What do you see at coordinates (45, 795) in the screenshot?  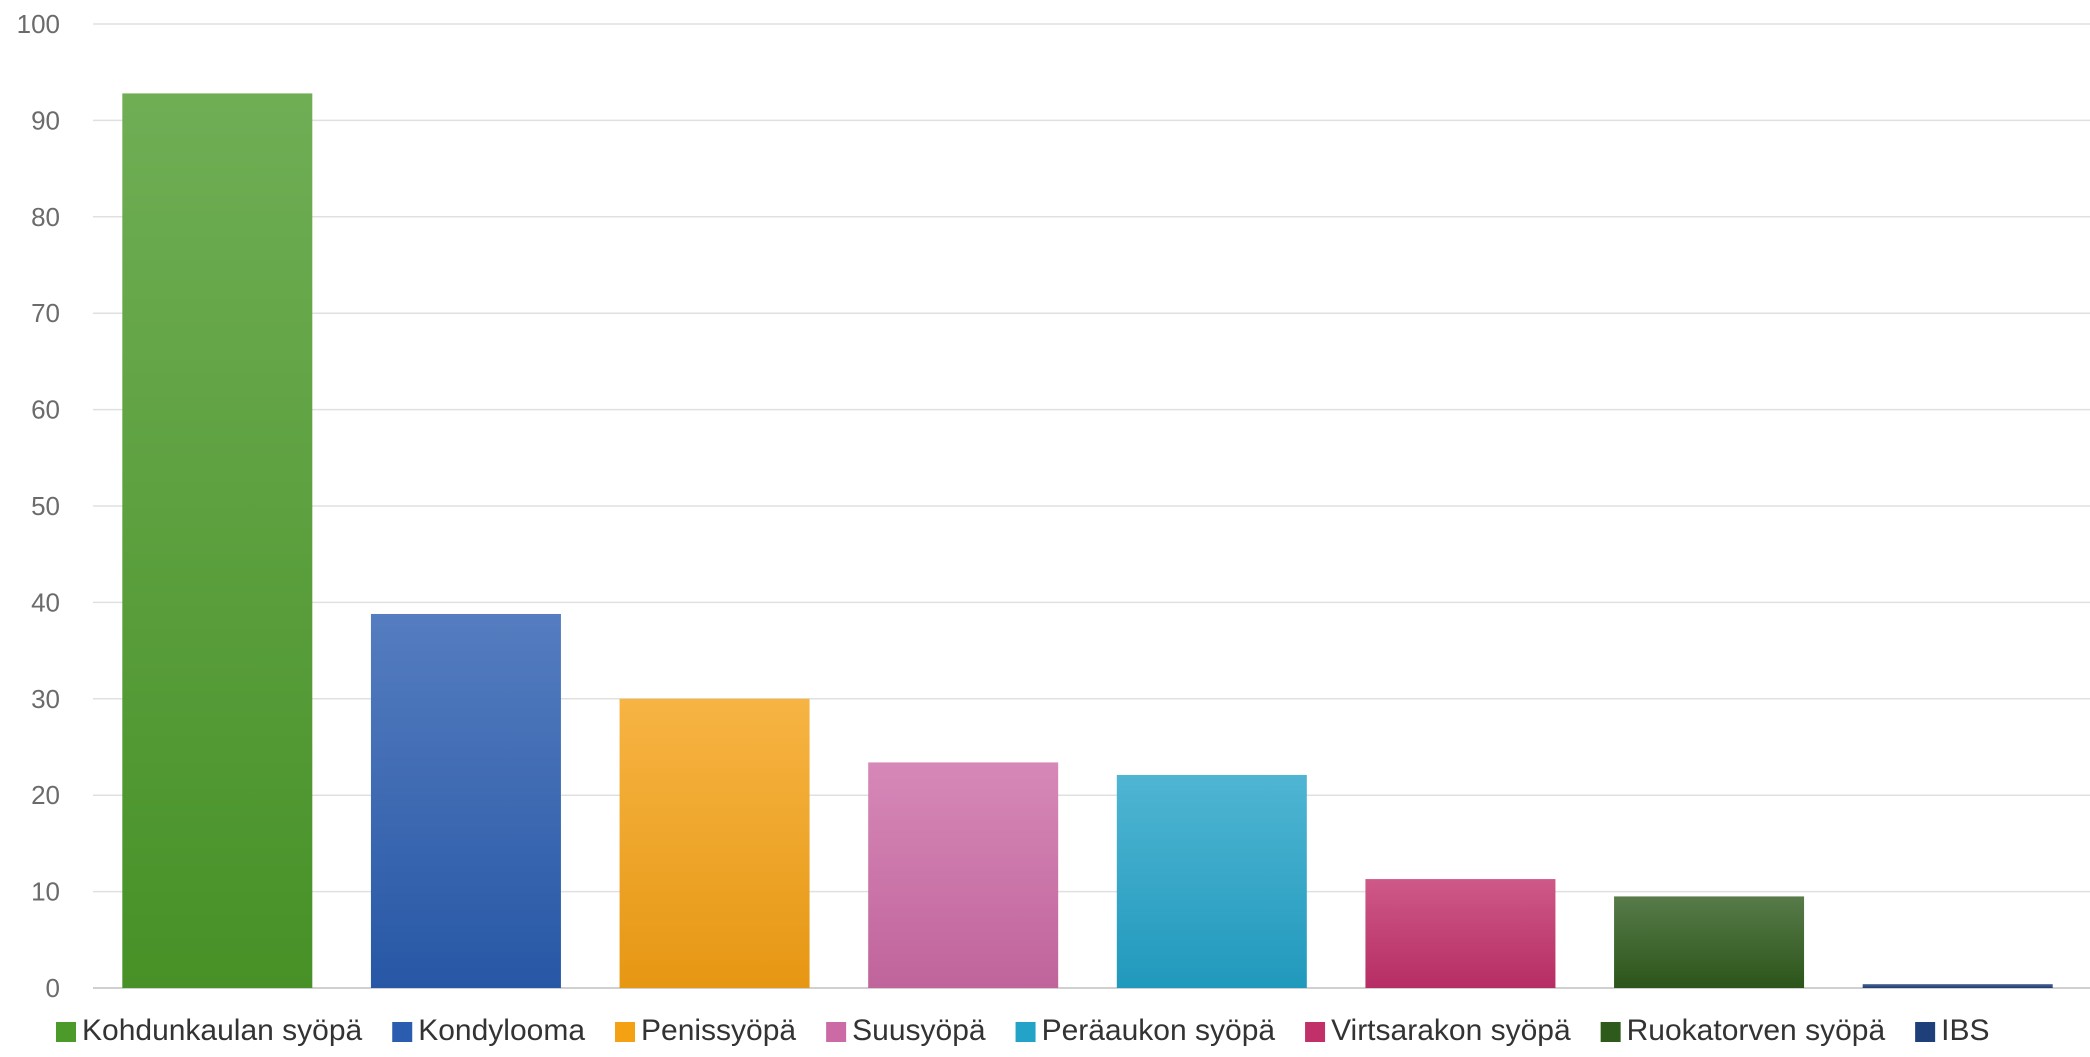 I see `y-tick-label: 20` at bounding box center [45, 795].